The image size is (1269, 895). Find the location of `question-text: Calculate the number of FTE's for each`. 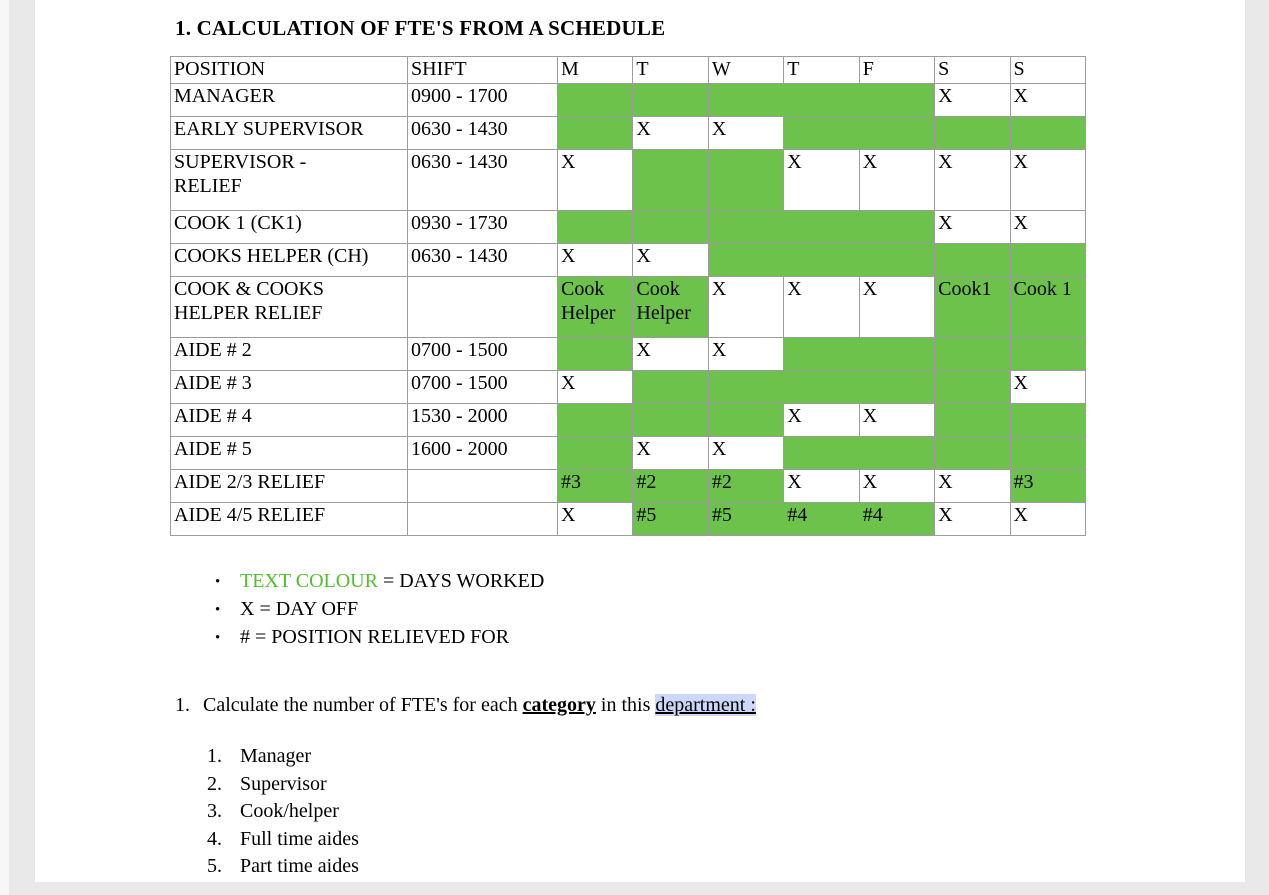

question-text: Calculate the number of FTE's for each is located at coordinates (363, 705).